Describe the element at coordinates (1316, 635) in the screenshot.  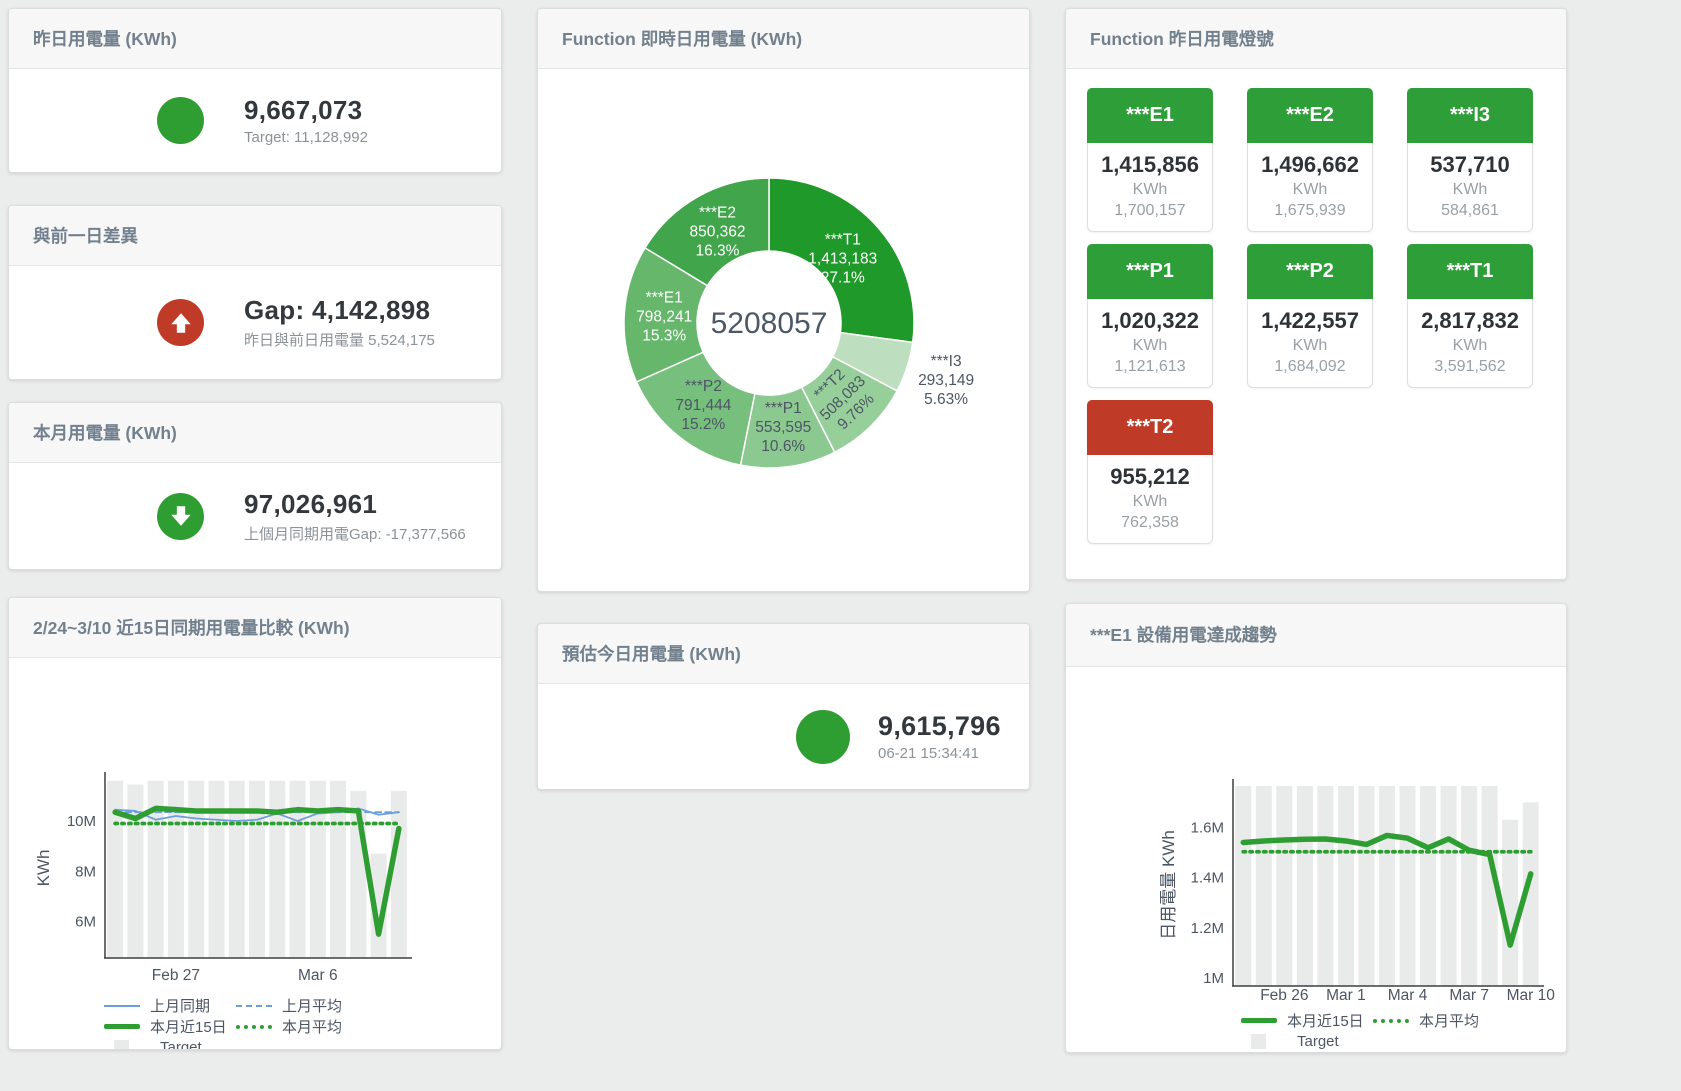
I see `card-title: ***E1 設備用電達成趨勢` at that location.